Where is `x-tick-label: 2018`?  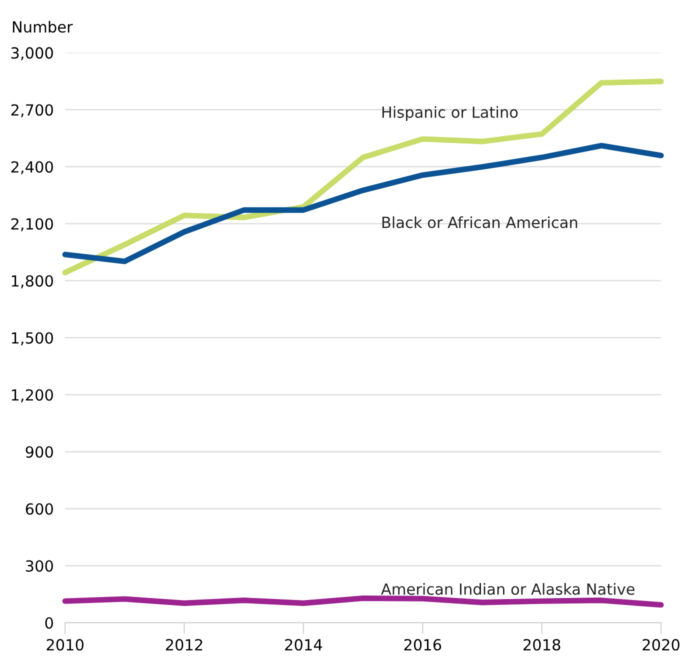 x-tick-label: 2018 is located at coordinates (542, 644).